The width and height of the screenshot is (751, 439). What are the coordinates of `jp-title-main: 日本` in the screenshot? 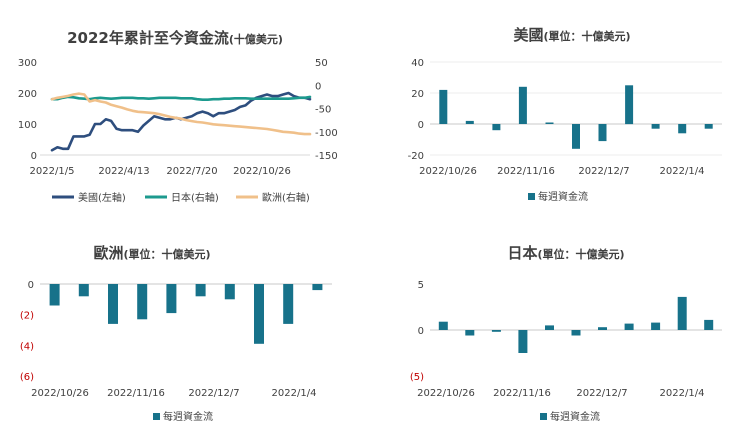 It's located at (522, 253).